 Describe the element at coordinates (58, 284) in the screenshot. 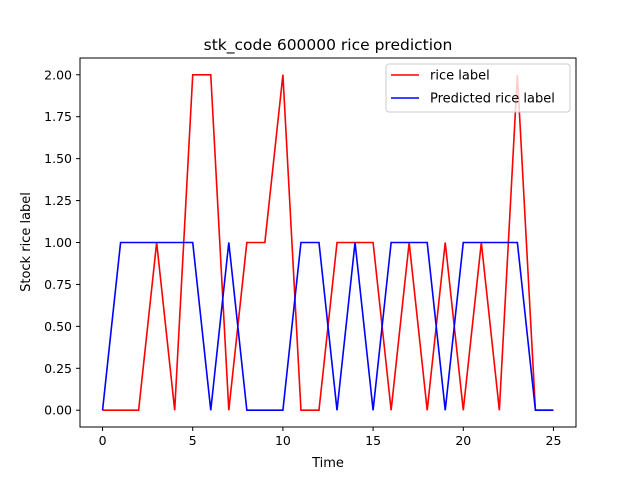

I see `y-tick-label: 0.75` at that location.